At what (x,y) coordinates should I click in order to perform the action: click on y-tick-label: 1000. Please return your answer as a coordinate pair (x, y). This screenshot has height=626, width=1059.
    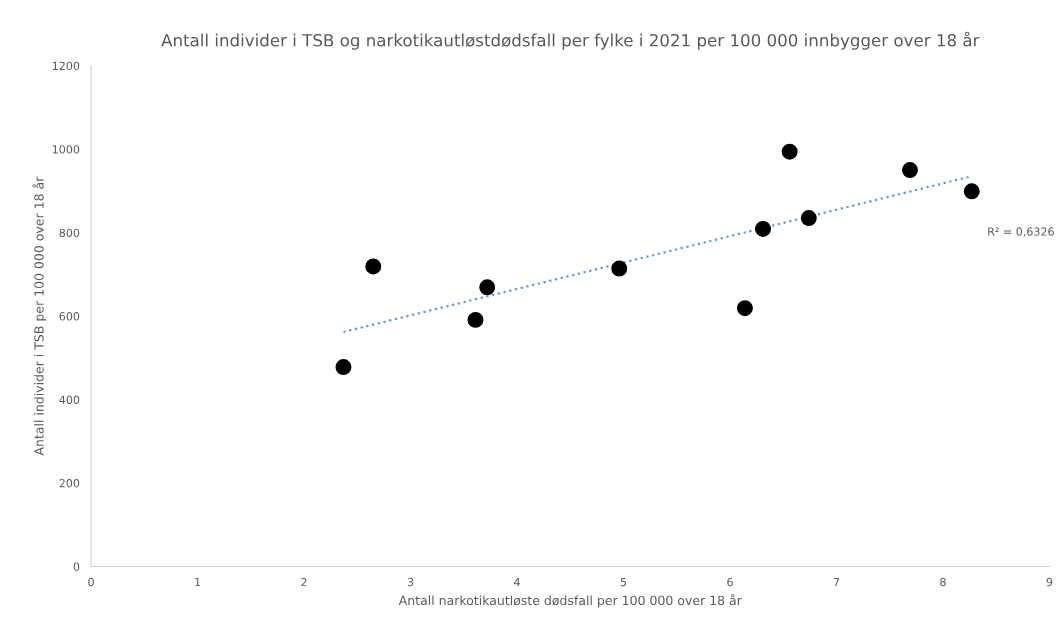
    Looking at the image, I should click on (66, 149).